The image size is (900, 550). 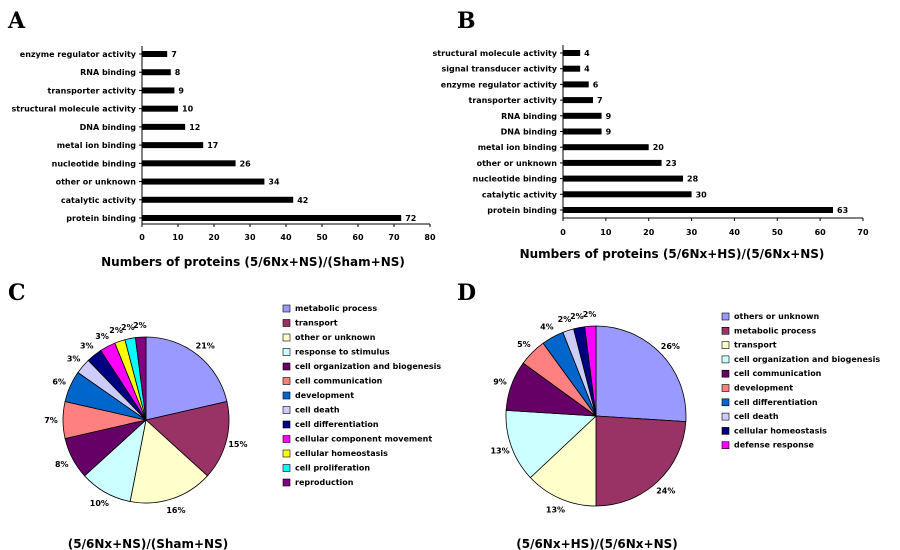 What do you see at coordinates (174, 54) in the screenshot?
I see `bar-value-label: 7` at bounding box center [174, 54].